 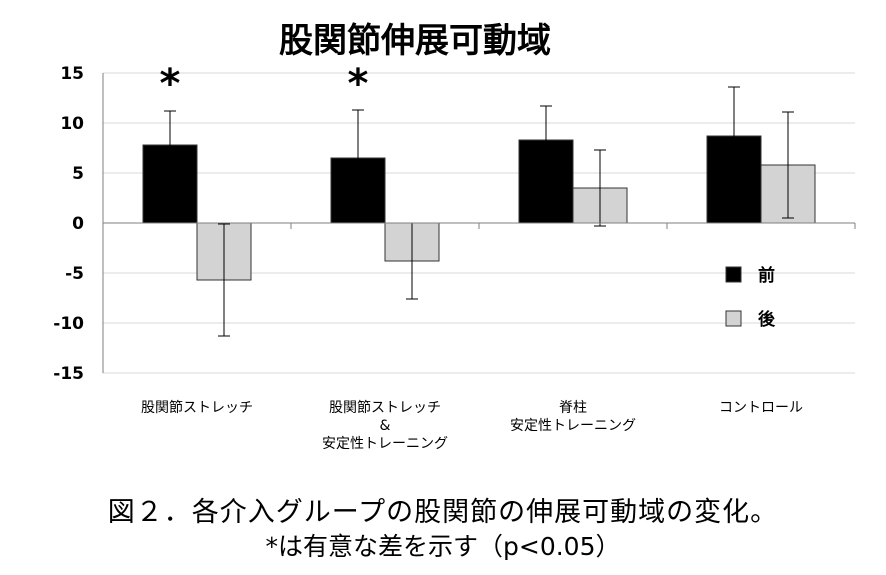 I want to click on y-tick-label: 15, so click(x=72, y=74).